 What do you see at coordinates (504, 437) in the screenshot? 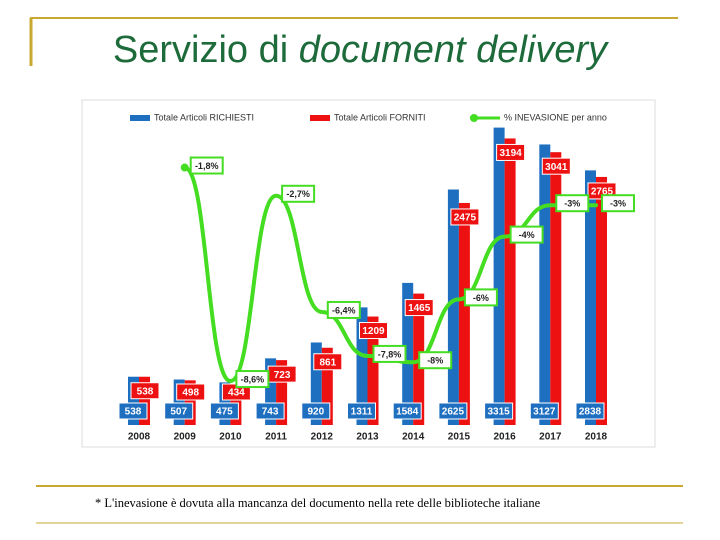
I see `x-tick-label: 2016` at bounding box center [504, 437].